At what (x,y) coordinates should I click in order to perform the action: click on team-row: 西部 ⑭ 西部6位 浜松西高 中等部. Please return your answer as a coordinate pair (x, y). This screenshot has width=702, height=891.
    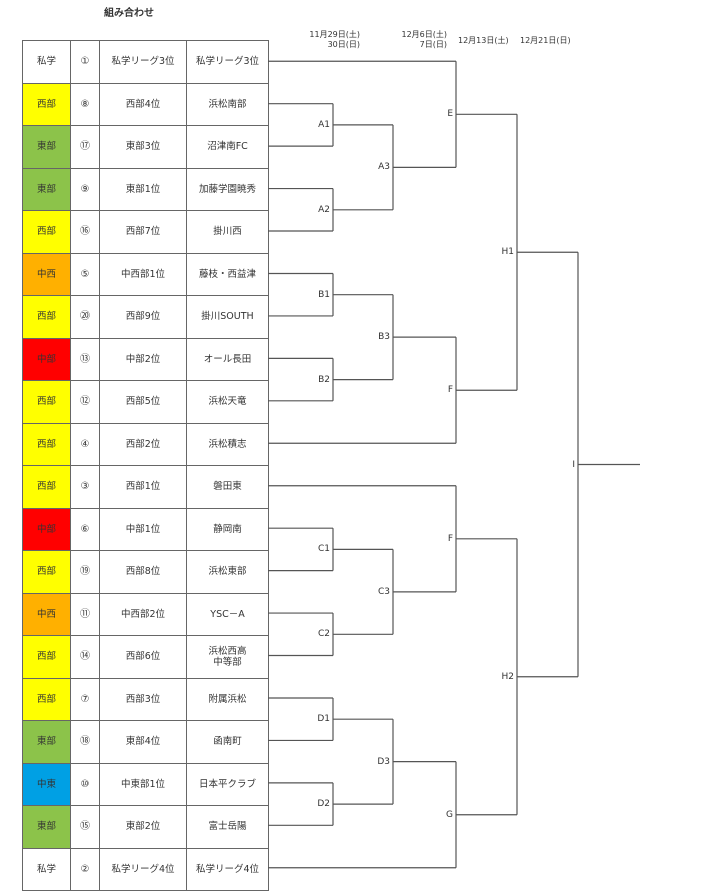
    Looking at the image, I should click on (145, 657).